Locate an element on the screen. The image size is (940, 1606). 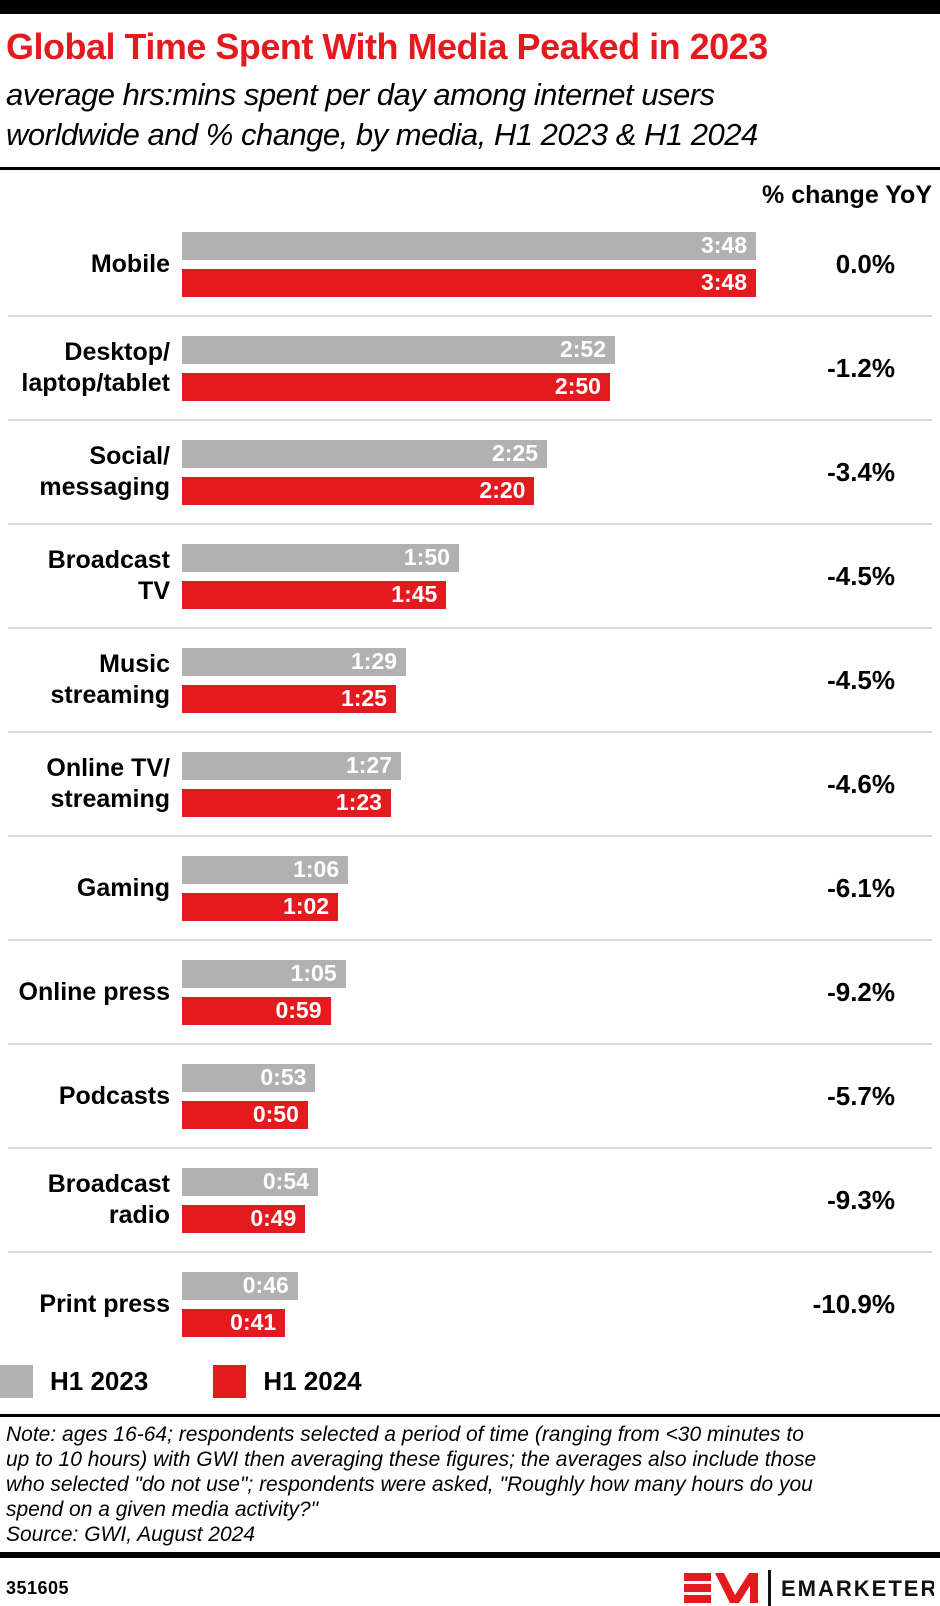
chart-row: Mobile 3:48 3:48 0.0% is located at coordinates (470, 264).